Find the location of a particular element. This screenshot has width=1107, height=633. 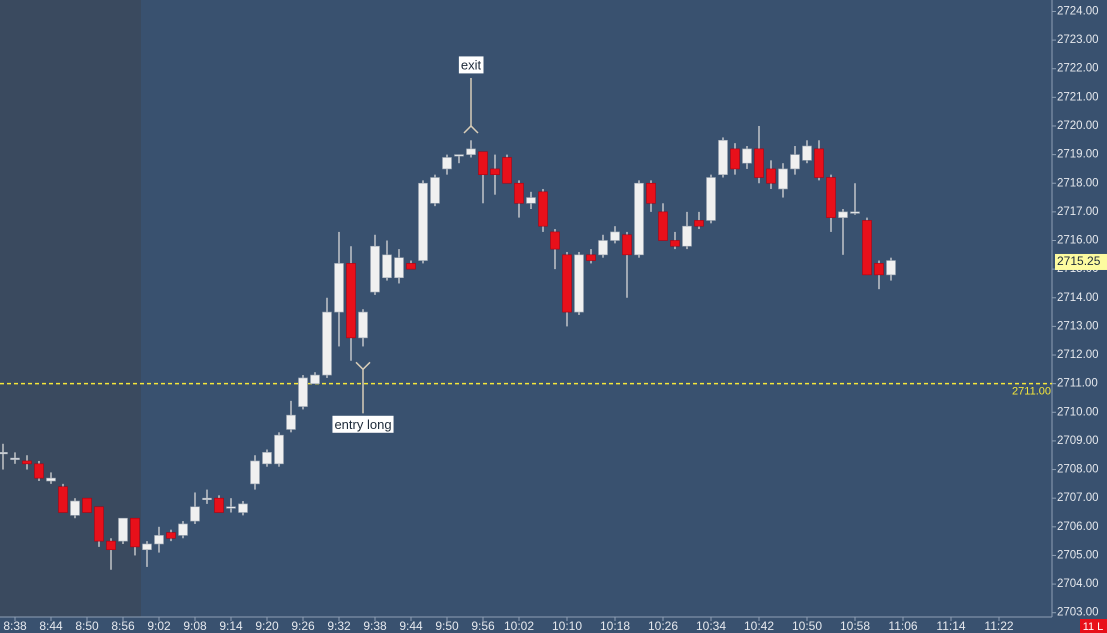

x-tick-label: 11:22 is located at coordinates (998, 626).